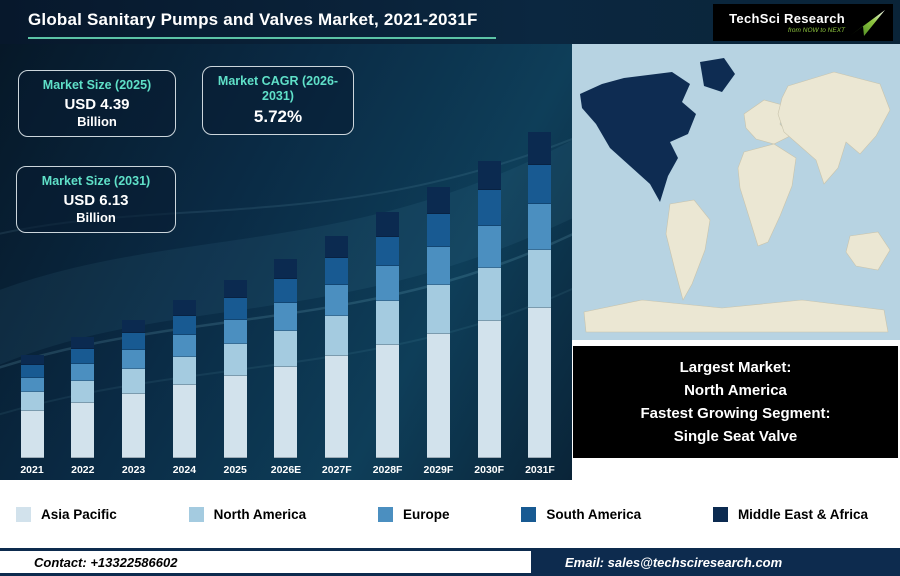 The width and height of the screenshot is (900, 576). What do you see at coordinates (540, 470) in the screenshot?
I see `x-axis-label: 2031F` at bounding box center [540, 470].